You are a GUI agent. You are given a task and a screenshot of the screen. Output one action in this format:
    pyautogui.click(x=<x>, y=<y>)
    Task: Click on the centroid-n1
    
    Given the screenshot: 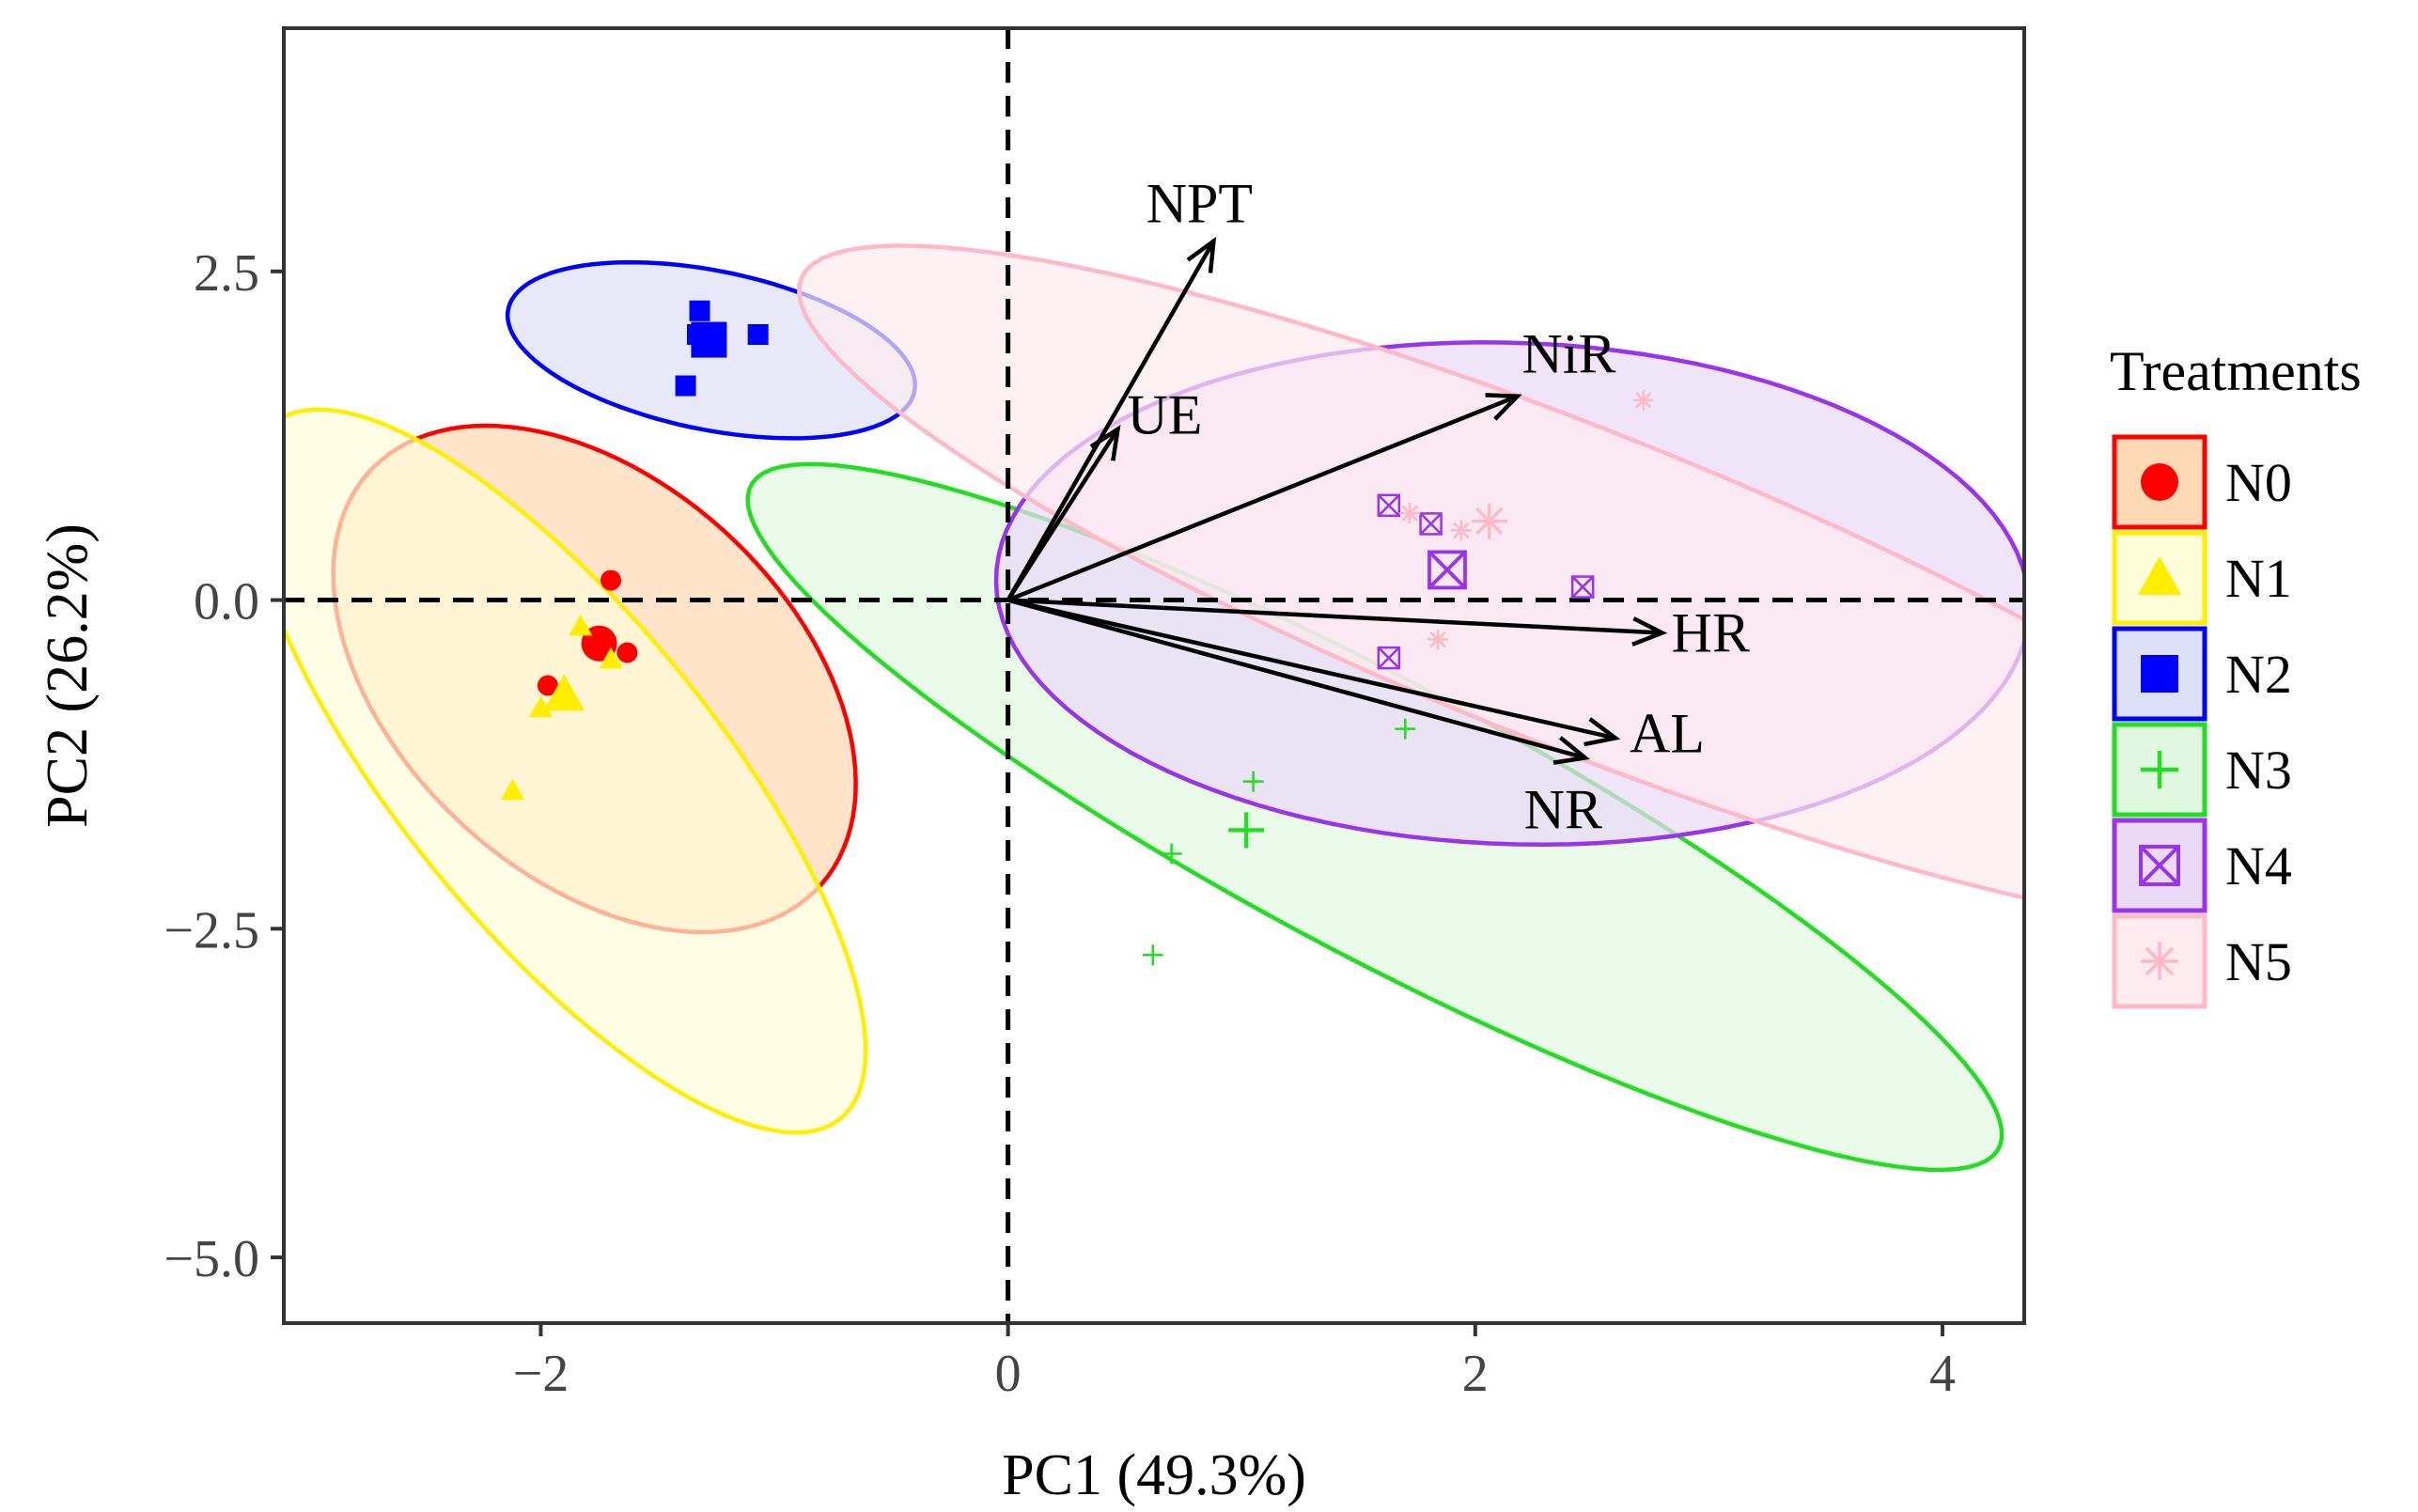 What is the action you would take?
    pyautogui.click(x=564, y=692)
    